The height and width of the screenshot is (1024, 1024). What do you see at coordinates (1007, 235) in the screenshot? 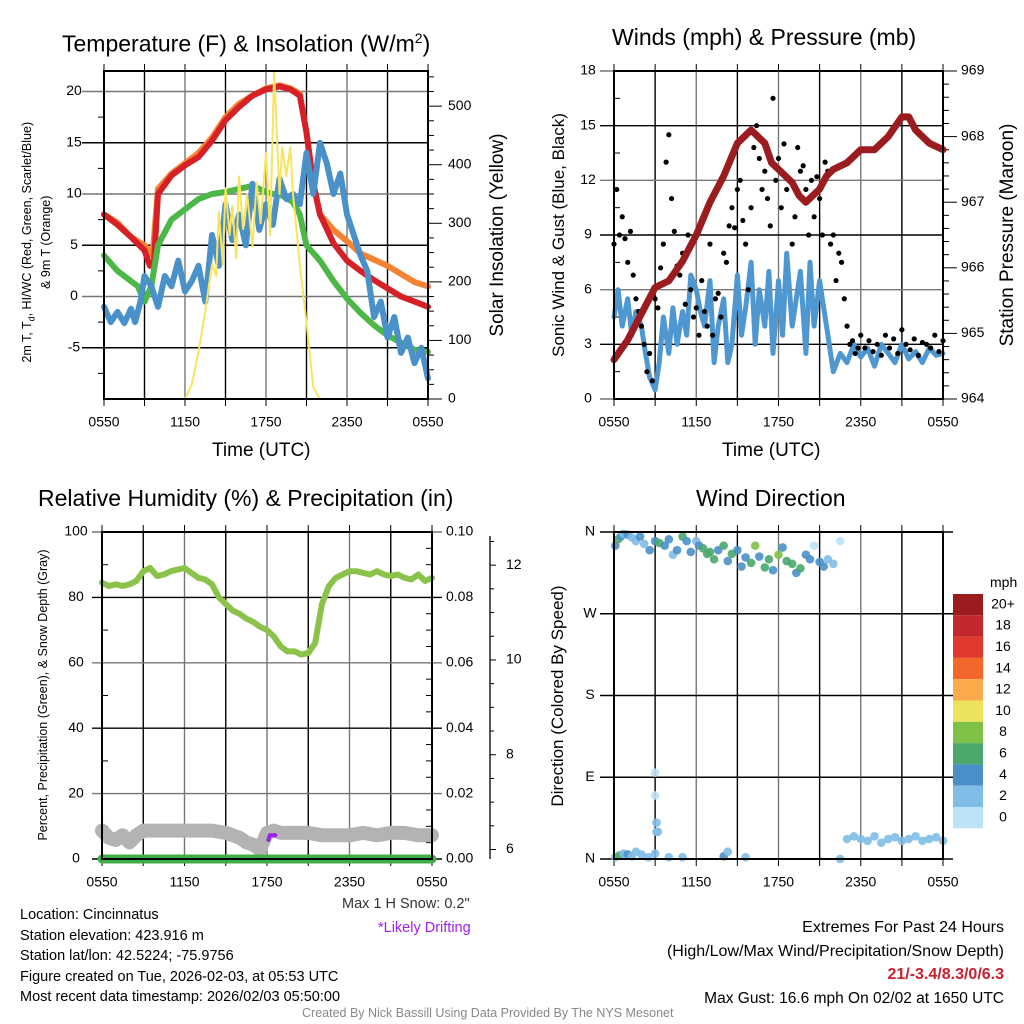
I see `winds-y2-label: Station Pressure (Maroon)` at bounding box center [1007, 235].